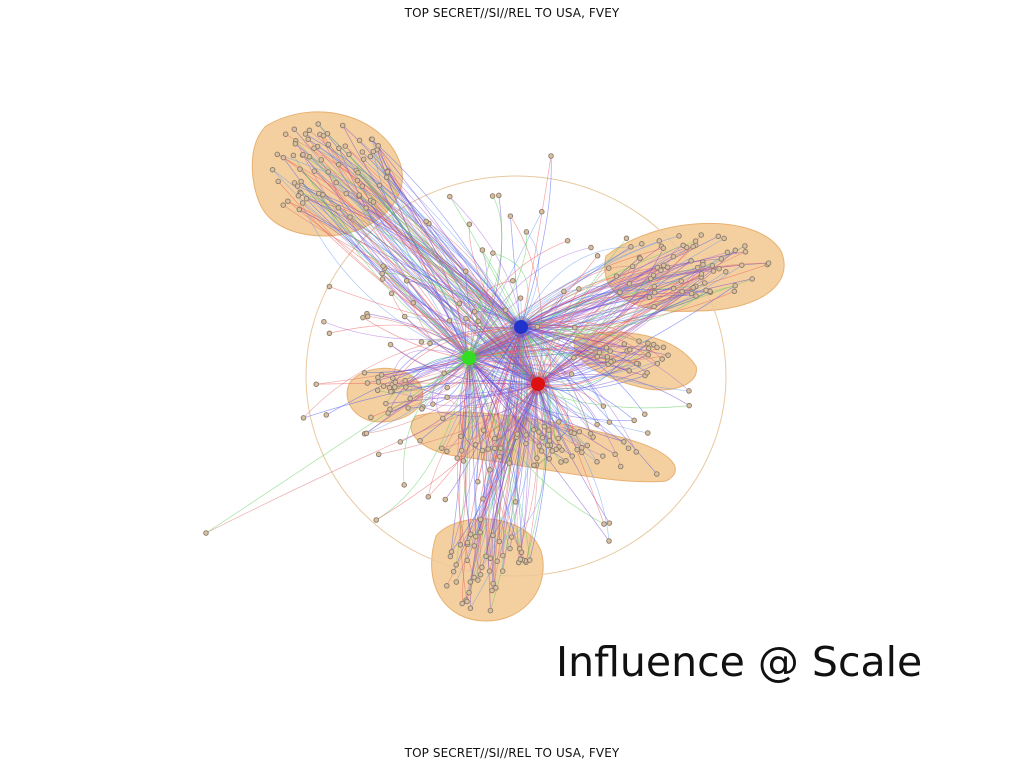 This screenshot has width=1024, height=768. I want to click on hub-node-green, so click(469, 358).